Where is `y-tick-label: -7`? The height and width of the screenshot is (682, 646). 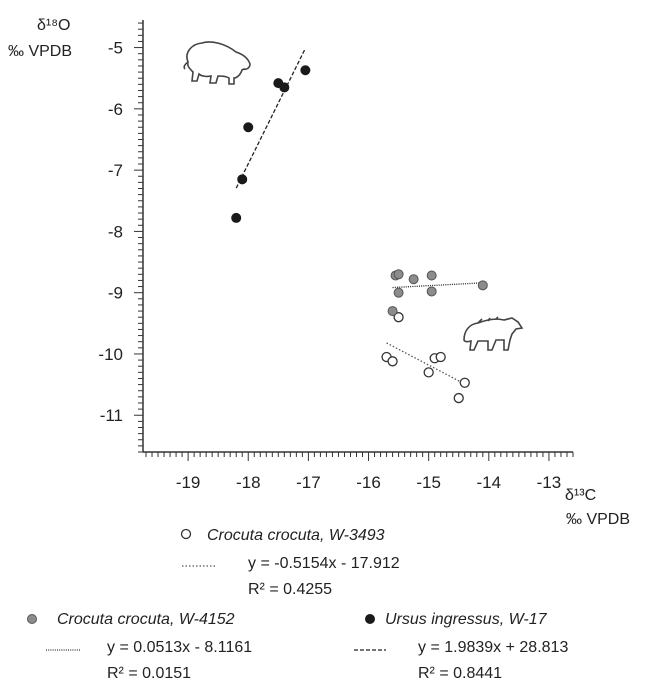 y-tick-label: -7 is located at coordinates (115, 170).